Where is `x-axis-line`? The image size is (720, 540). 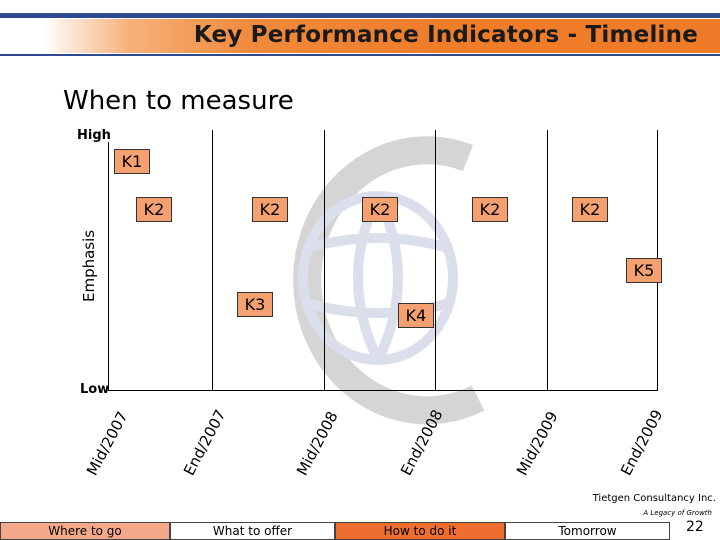
x-axis-line is located at coordinates (383, 390).